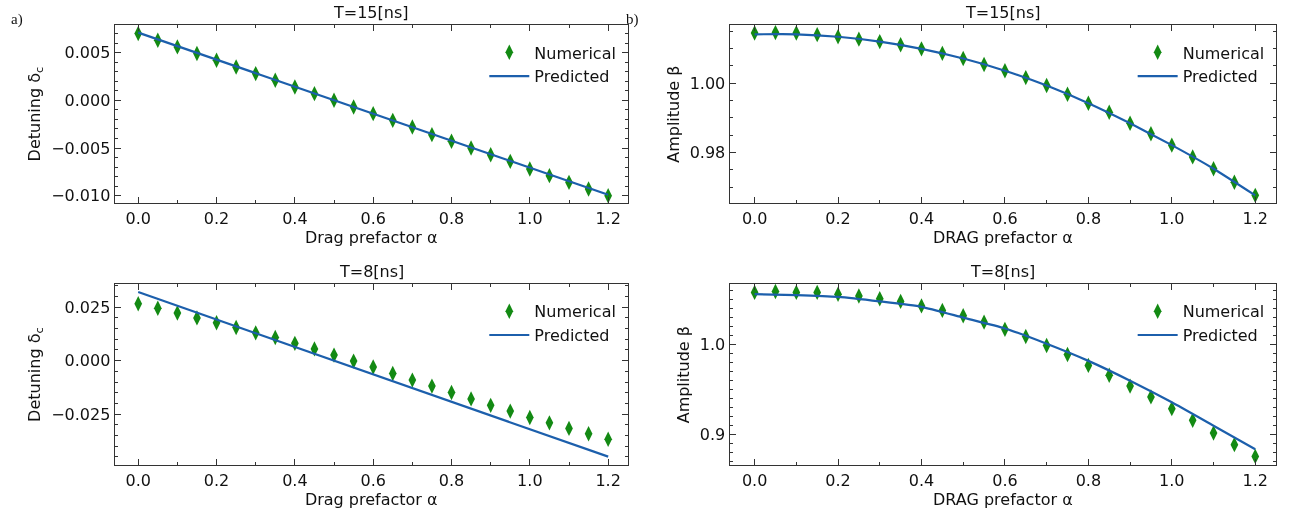 The image size is (1289, 522). Describe the element at coordinates (17, 19) in the screenshot. I see `text: a)` at that location.